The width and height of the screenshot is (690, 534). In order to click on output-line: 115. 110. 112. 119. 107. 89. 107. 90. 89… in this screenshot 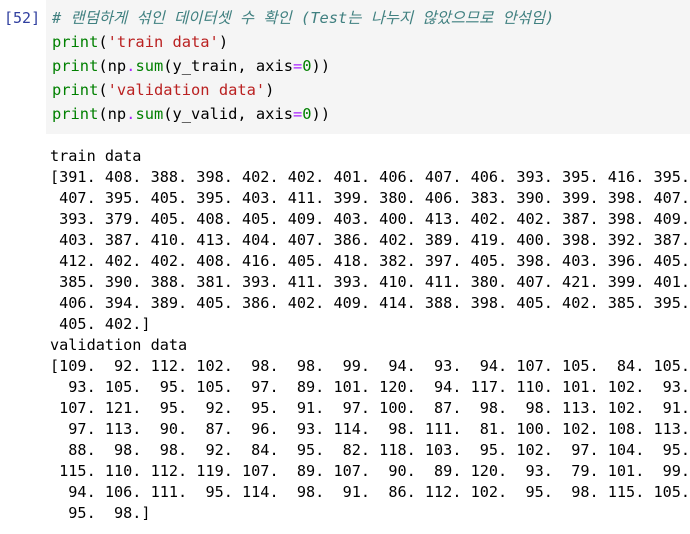, I will do `click(370, 471)`.